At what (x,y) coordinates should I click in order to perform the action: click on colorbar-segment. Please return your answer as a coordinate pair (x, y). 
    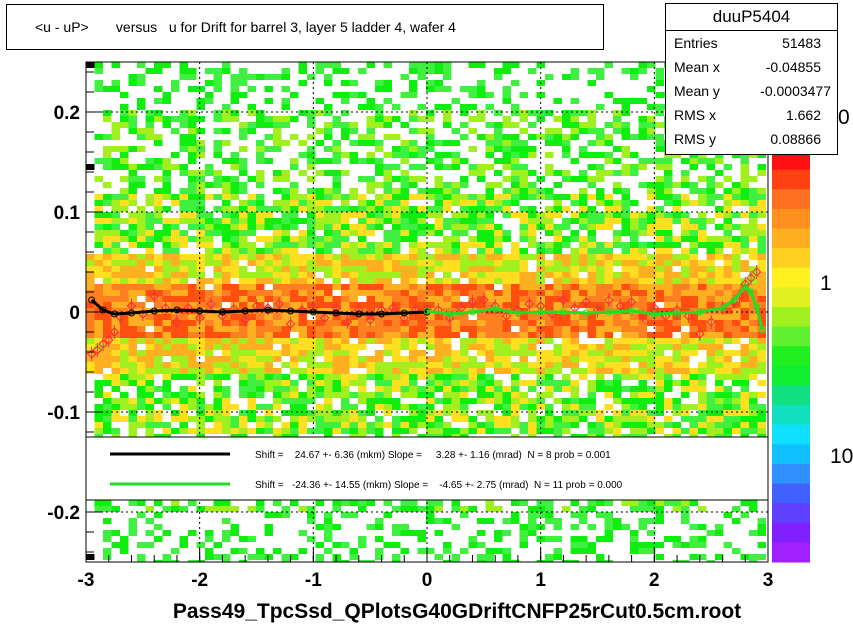
    Looking at the image, I should click on (791, 336).